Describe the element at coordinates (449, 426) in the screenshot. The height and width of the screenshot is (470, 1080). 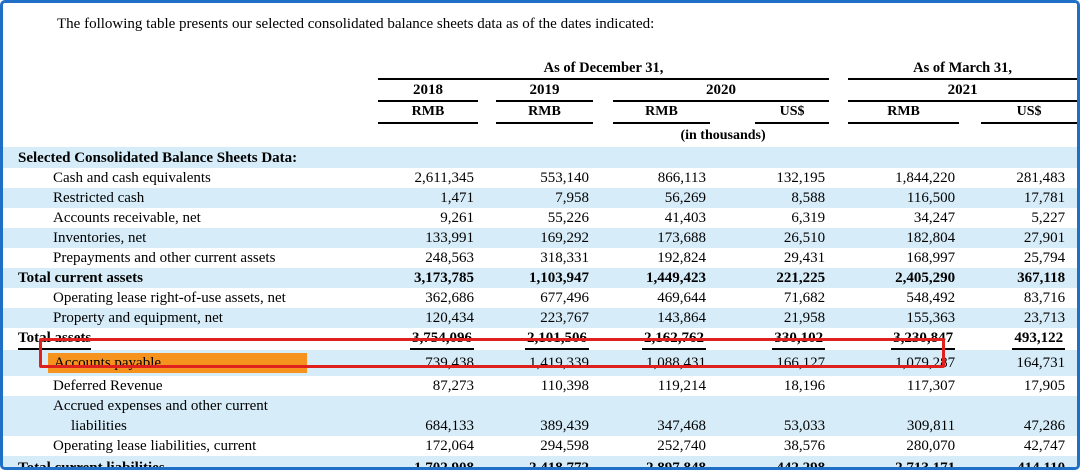
I see `cell-2018-rmb: 684,133` at that location.